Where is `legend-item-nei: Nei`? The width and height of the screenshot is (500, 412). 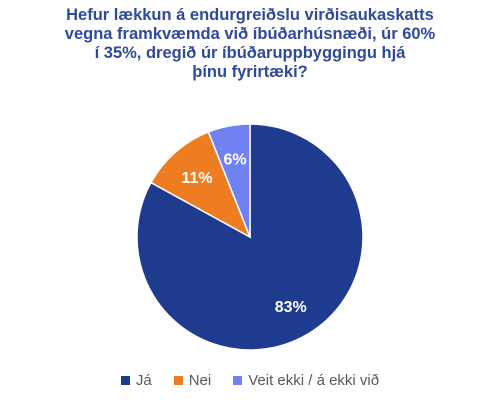 legend-item-nei: Nei is located at coordinates (192, 380).